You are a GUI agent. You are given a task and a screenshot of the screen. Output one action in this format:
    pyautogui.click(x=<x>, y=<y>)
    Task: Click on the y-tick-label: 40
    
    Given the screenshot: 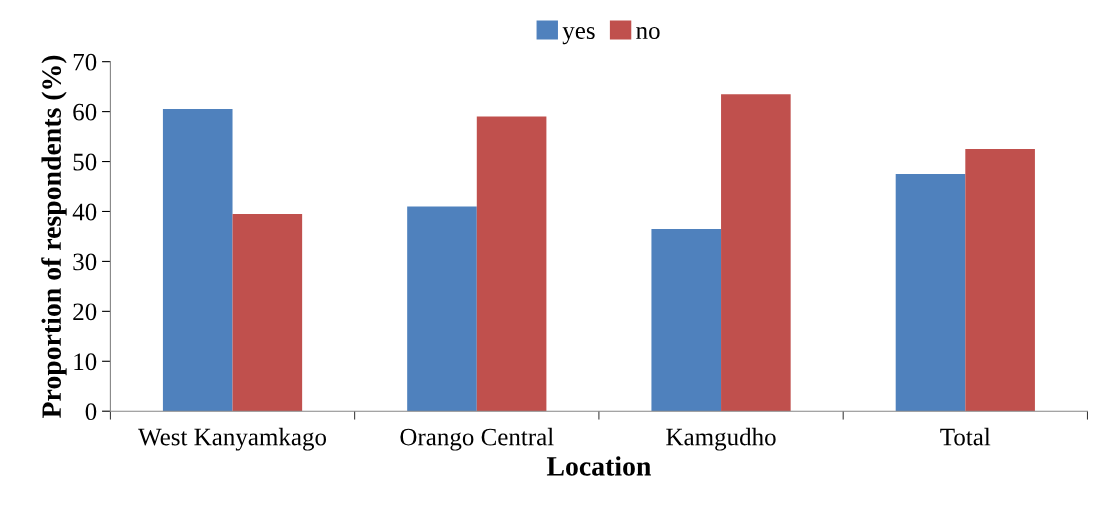 What is the action you would take?
    pyautogui.click(x=84, y=212)
    